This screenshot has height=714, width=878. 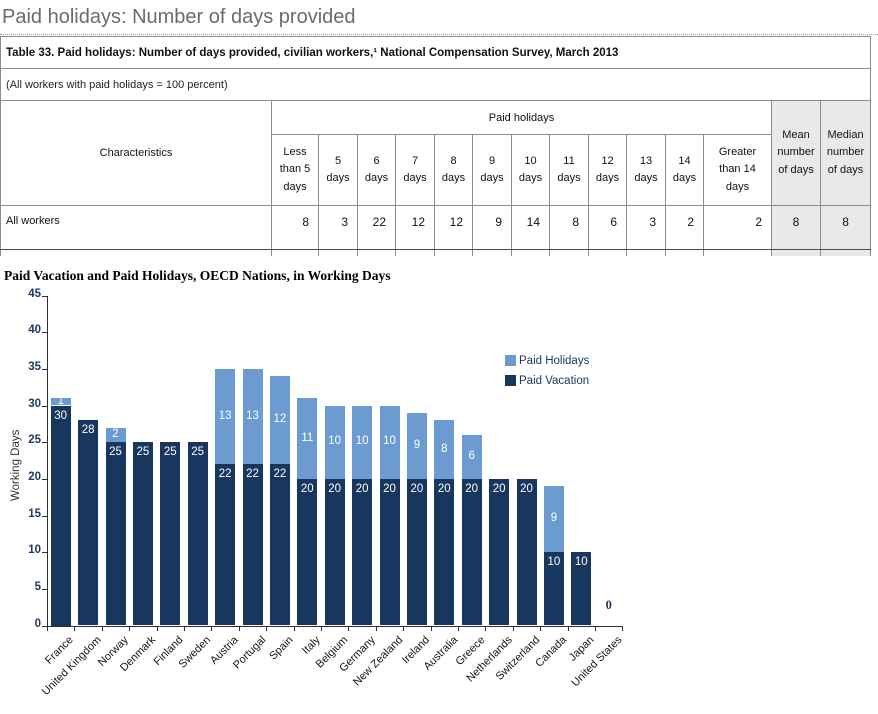 I want to click on holiday-bar-germany, so click(x=362, y=442).